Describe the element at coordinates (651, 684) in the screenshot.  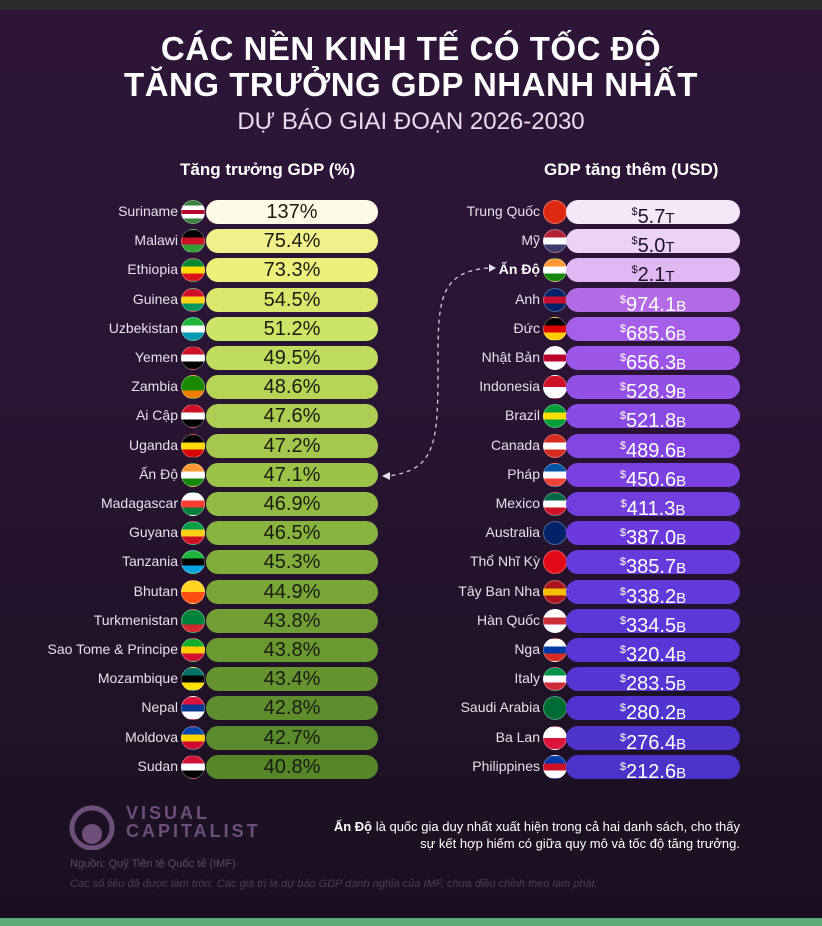
I see `value-label: 283.5` at that location.